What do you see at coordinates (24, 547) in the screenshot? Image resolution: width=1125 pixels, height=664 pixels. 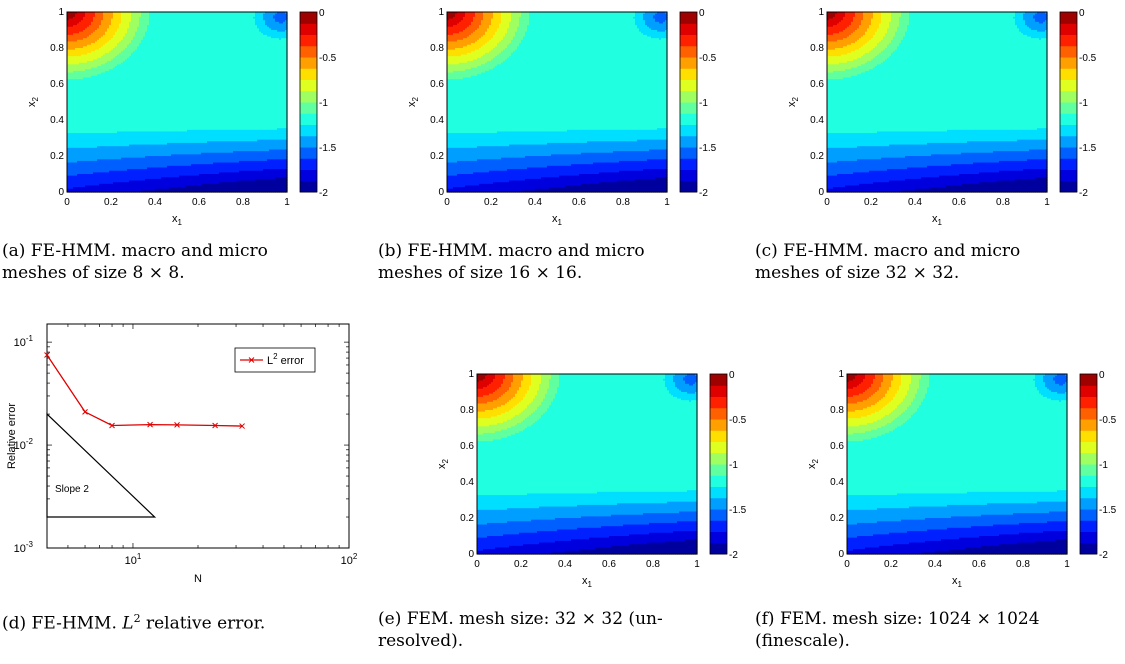 I see `y-tick-label: 10⁻³` at bounding box center [24, 547].